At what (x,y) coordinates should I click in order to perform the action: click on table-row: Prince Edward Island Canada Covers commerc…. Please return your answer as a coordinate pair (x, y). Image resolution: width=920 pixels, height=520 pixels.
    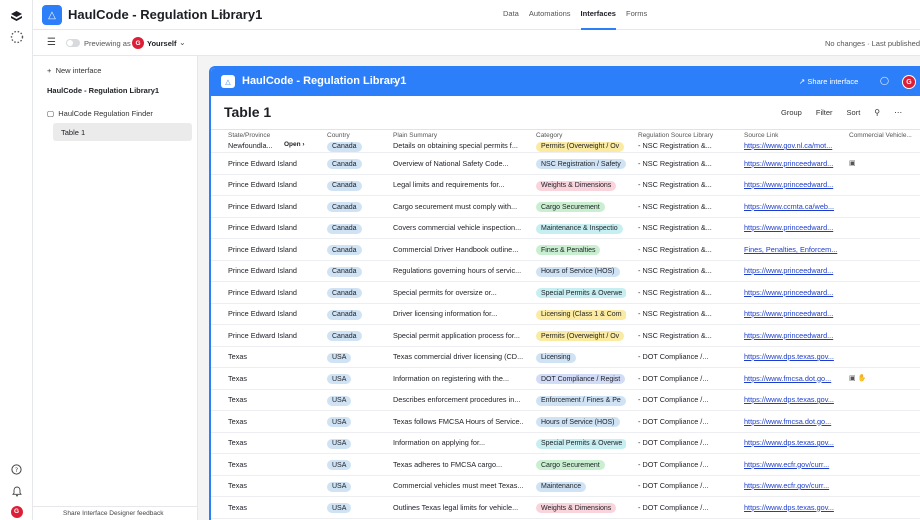
    Looking at the image, I should click on (565, 228).